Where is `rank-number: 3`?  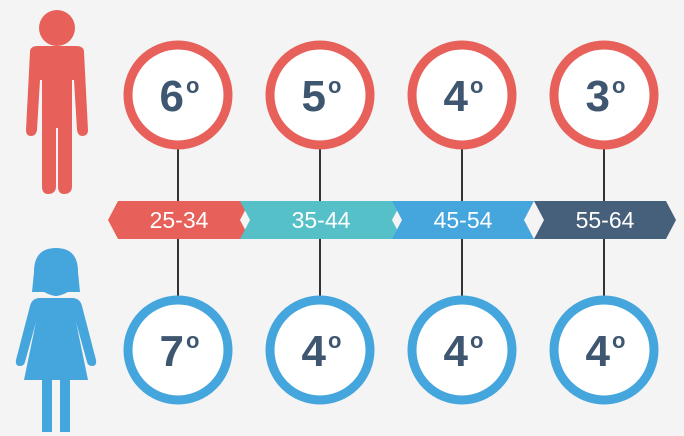
rank-number: 3 is located at coordinates (598, 96).